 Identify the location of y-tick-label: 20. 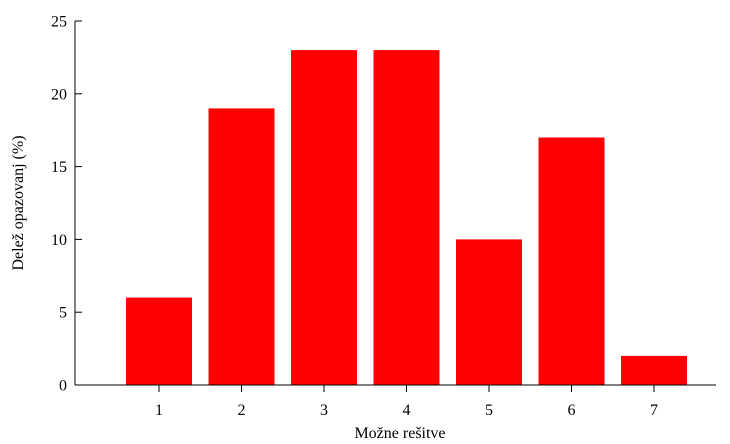
(59, 94).